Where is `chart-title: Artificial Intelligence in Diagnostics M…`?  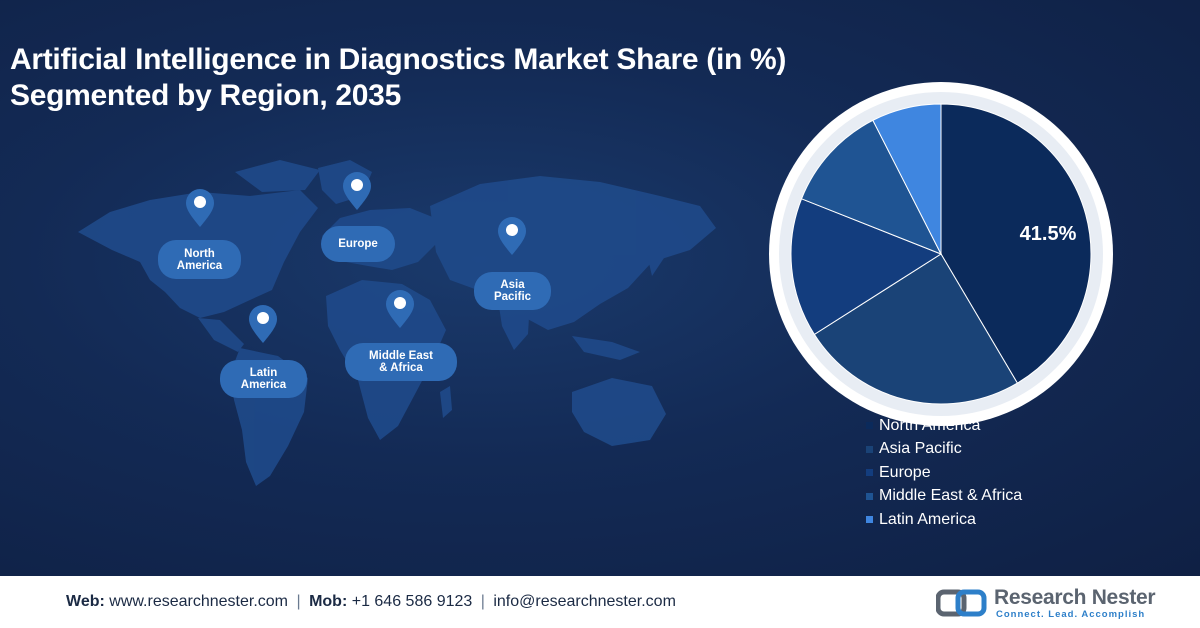
chart-title: Artificial Intelligence in Diagnostics M… is located at coordinates (398, 78).